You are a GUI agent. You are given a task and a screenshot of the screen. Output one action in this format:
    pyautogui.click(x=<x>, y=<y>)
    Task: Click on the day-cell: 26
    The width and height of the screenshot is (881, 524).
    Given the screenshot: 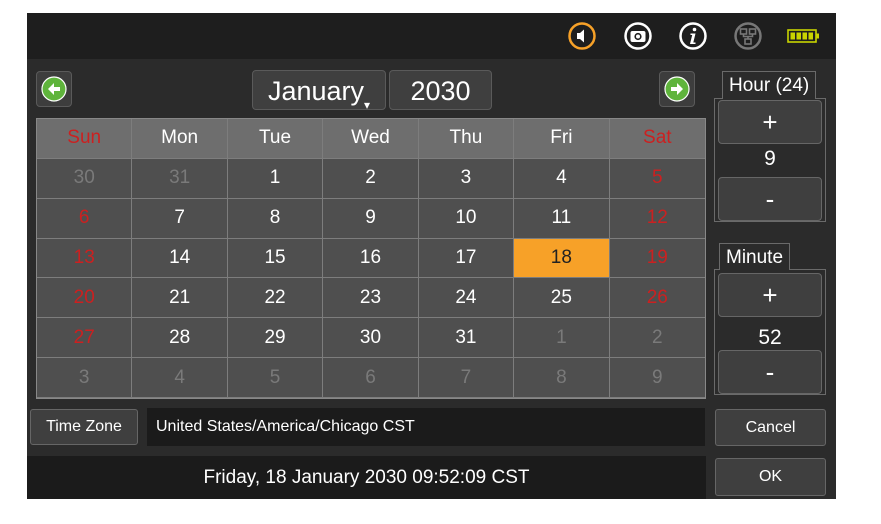 What is the action you would take?
    pyautogui.click(x=657, y=298)
    